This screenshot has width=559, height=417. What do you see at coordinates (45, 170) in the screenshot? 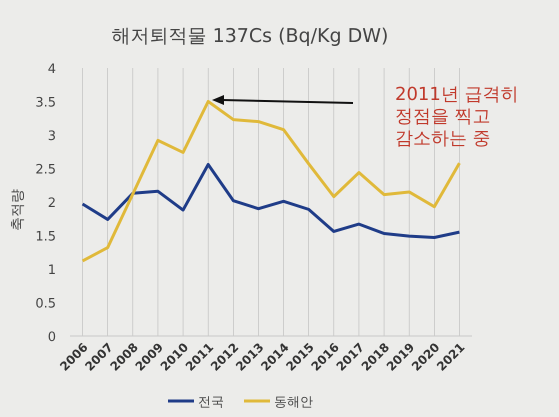
I see `y-tick-label: 2.5` at bounding box center [45, 170].